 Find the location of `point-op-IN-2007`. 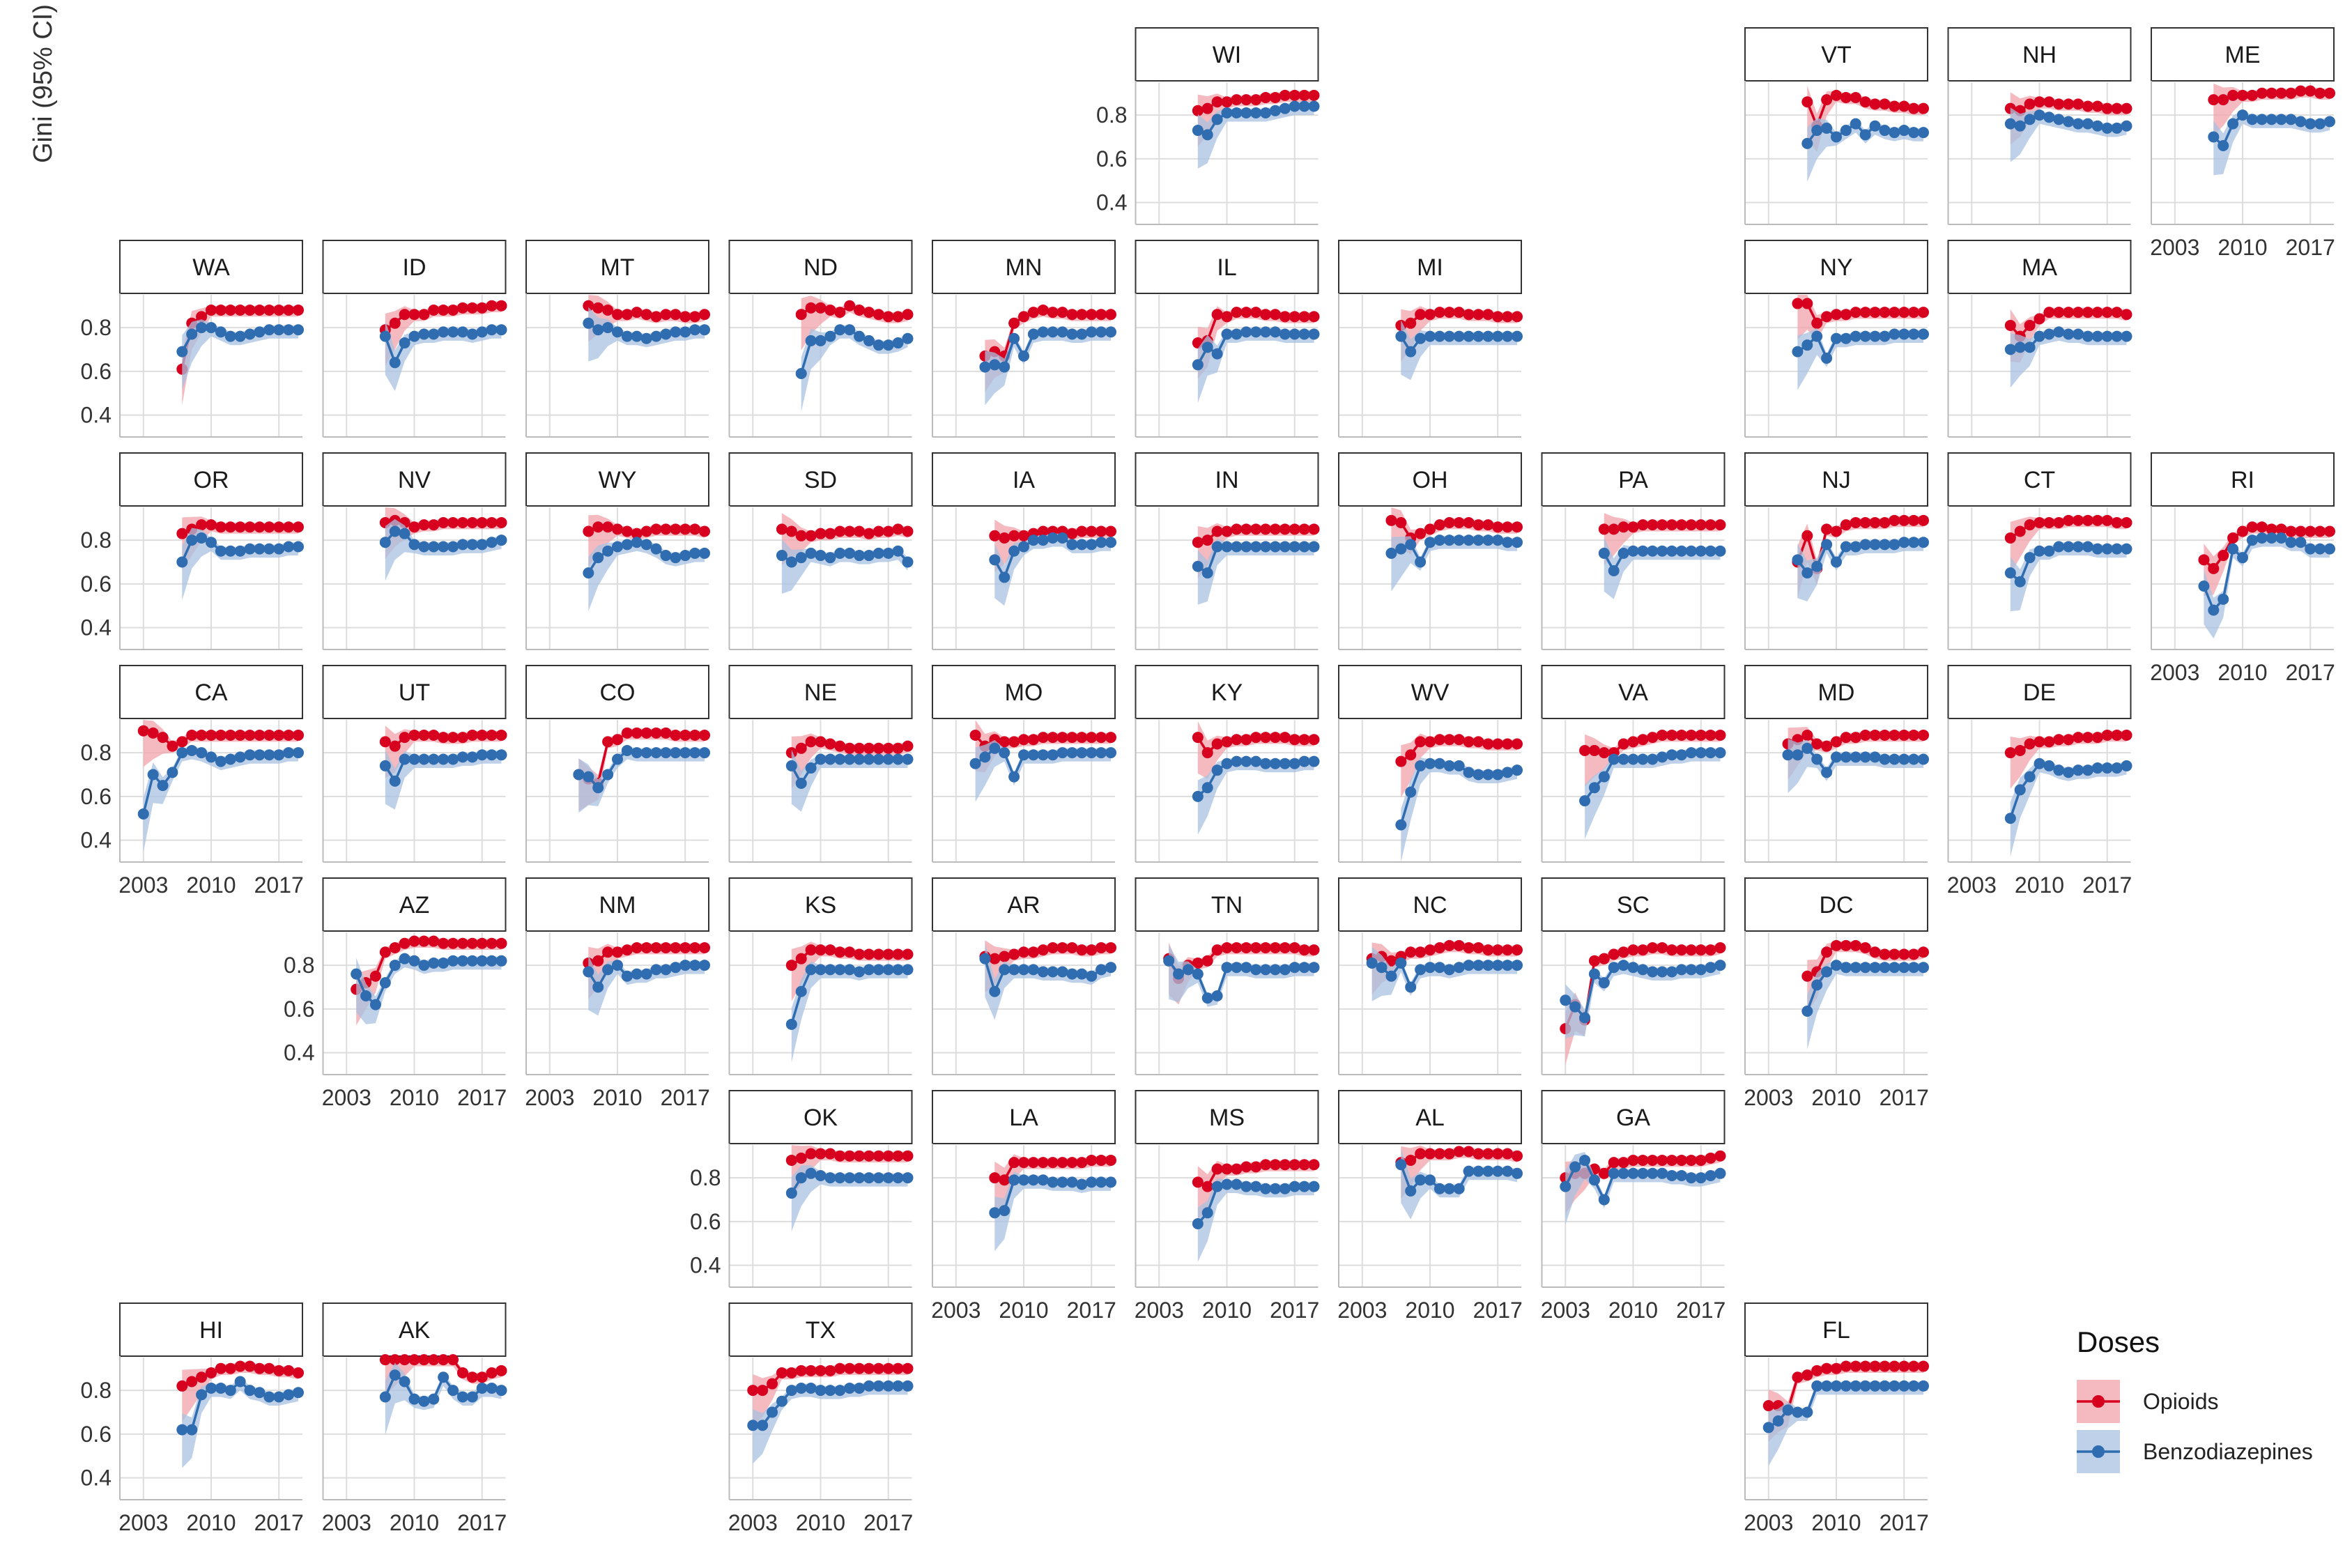

point-op-IN-2007 is located at coordinates (1198, 542).